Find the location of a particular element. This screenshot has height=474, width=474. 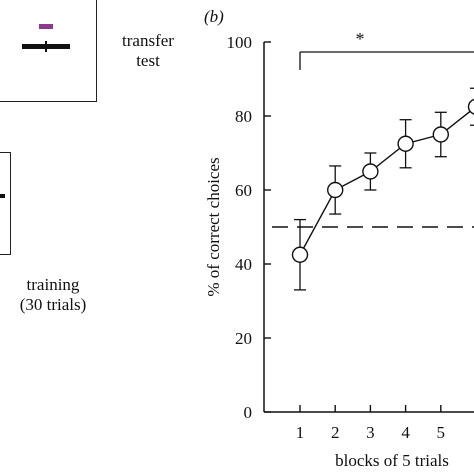

x-axis-label: blocks of 5 trials is located at coordinates (392, 460).